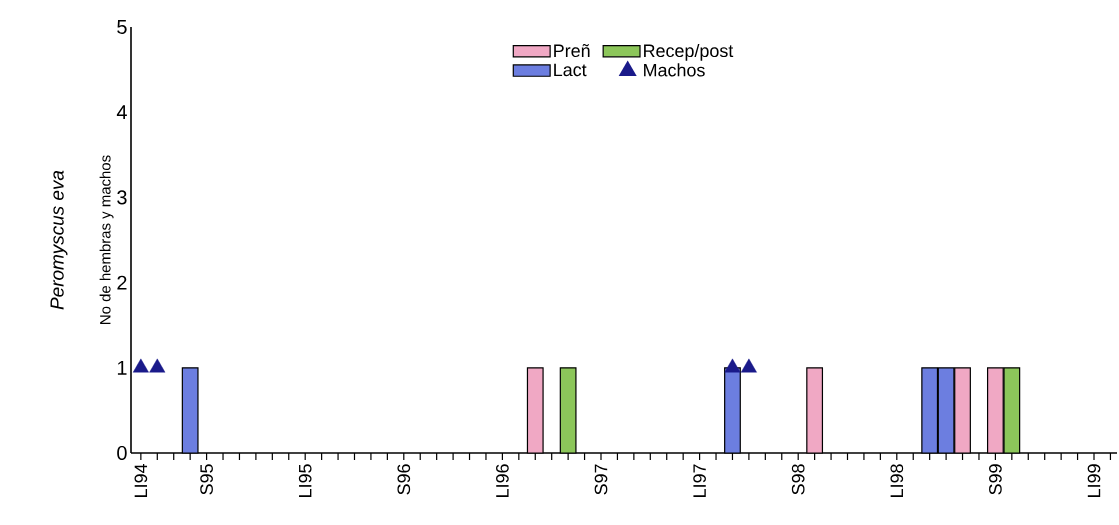  Describe the element at coordinates (122, 367) in the screenshot. I see `y-tick-label: 1` at that location.